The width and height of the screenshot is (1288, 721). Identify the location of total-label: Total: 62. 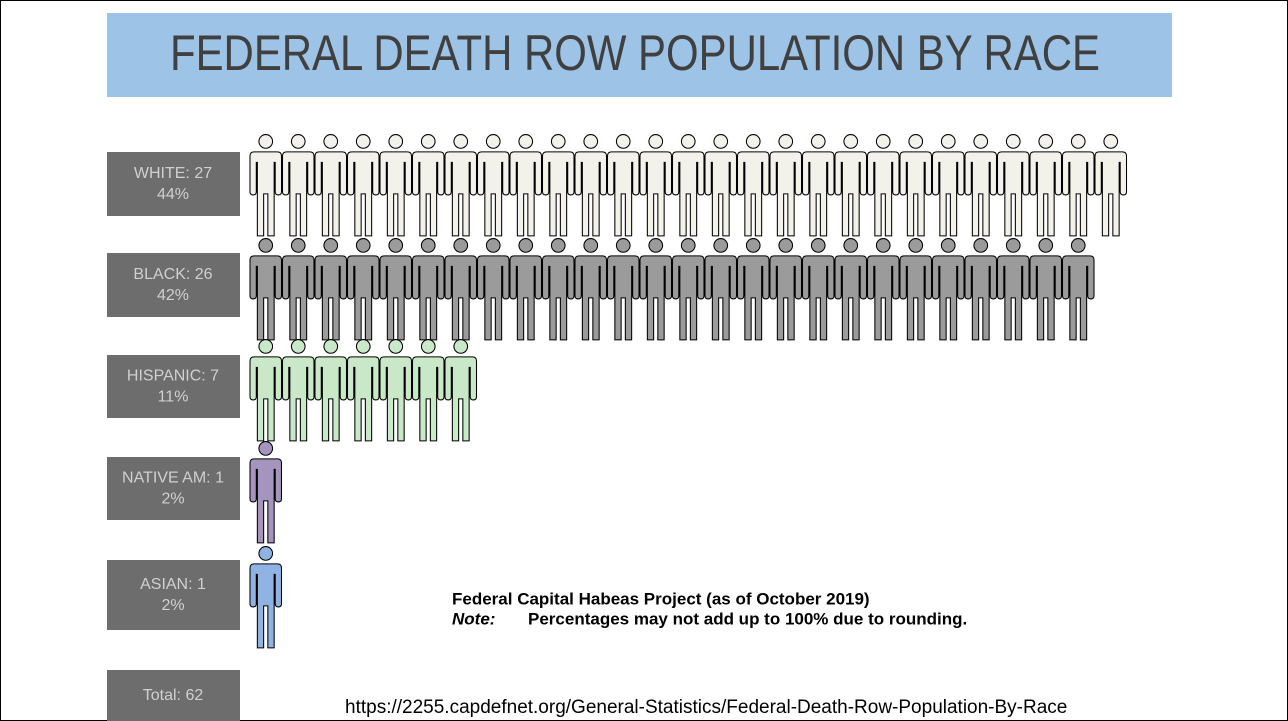
(173, 695).